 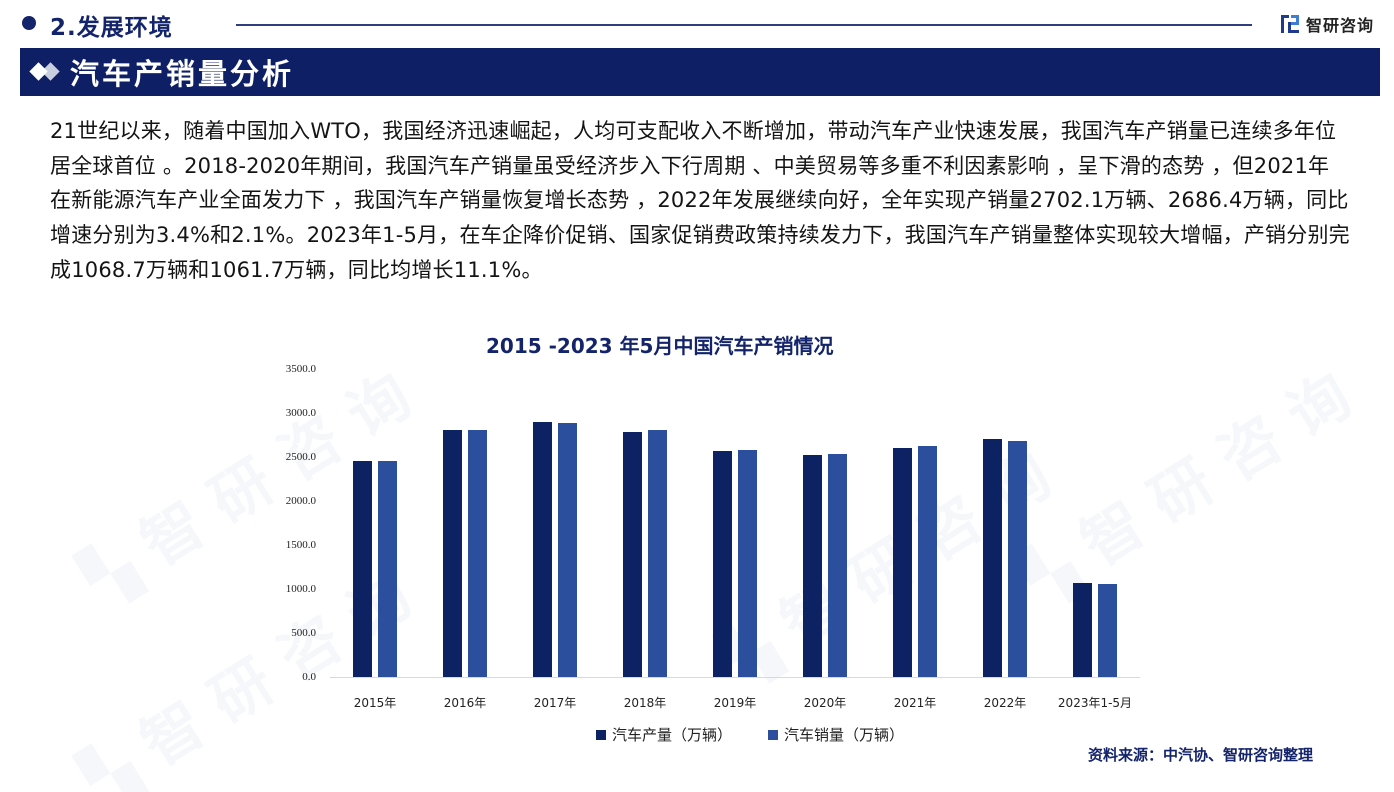 I want to click on title-banner: 汽车产销量分析, so click(x=700, y=72).